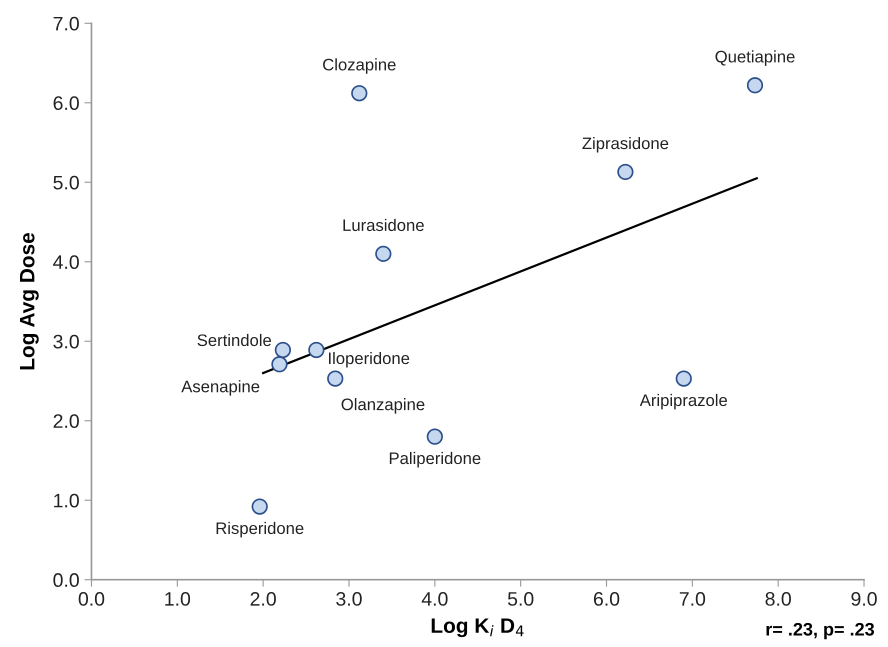  What do you see at coordinates (66, 183) in the screenshot?
I see `y-tick-label: 5.0` at bounding box center [66, 183].